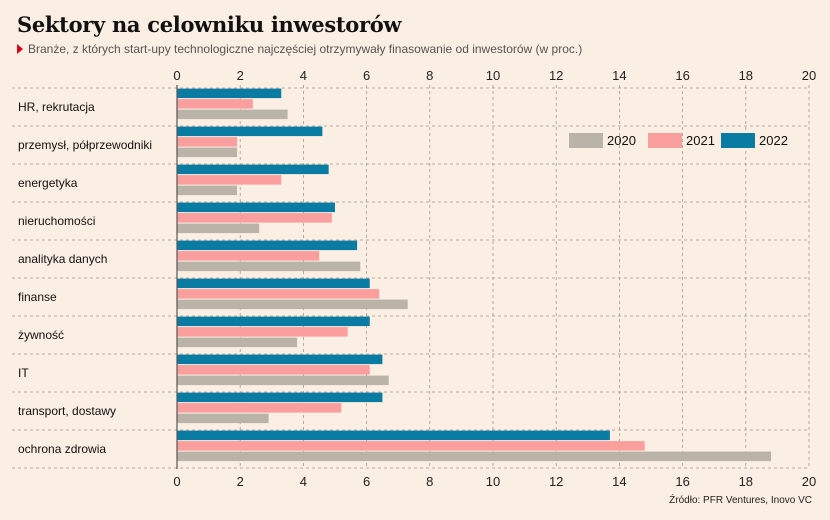  Describe the element at coordinates (366, 481) in the screenshot. I see `x-tick-label-bottom: 6` at that location.